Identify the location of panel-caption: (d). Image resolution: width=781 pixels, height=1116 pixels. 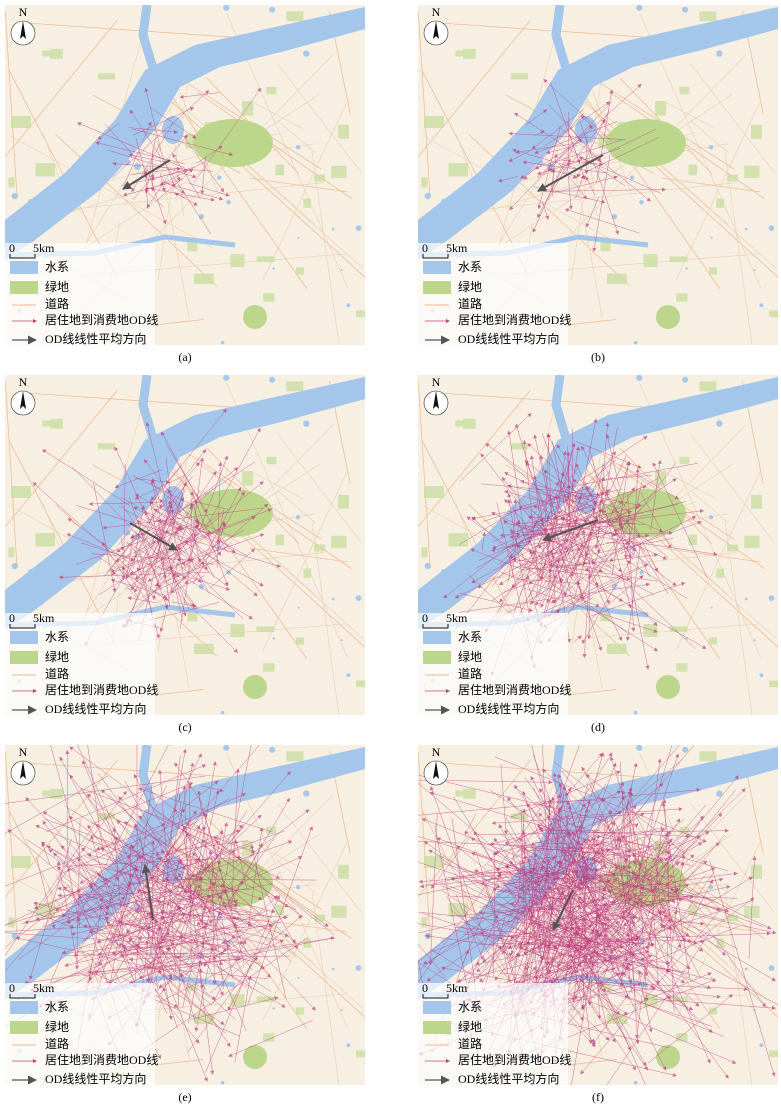
(598, 727).